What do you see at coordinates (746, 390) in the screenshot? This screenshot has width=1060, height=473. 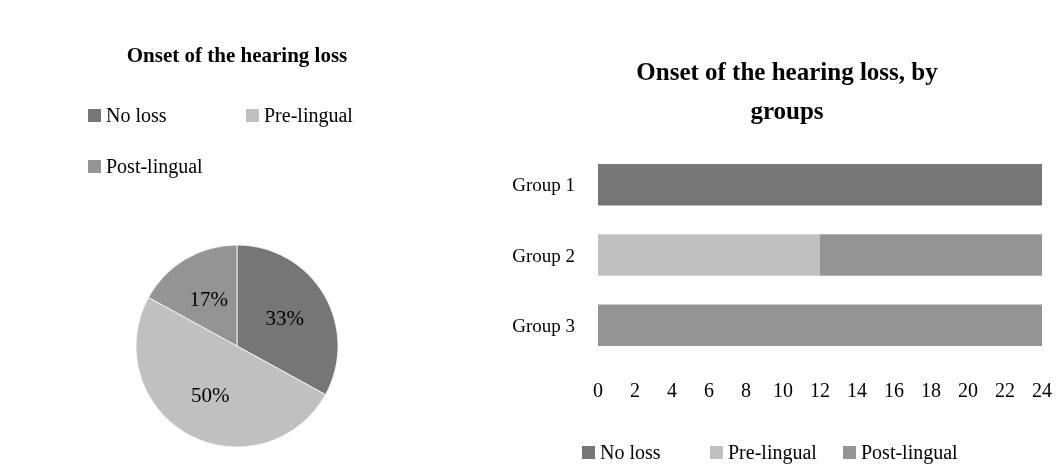 I see `x-tick-label: 8` at bounding box center [746, 390].